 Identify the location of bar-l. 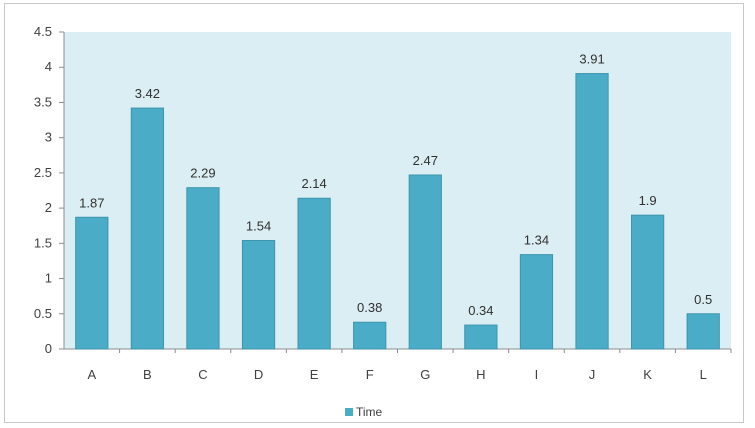
(703, 331).